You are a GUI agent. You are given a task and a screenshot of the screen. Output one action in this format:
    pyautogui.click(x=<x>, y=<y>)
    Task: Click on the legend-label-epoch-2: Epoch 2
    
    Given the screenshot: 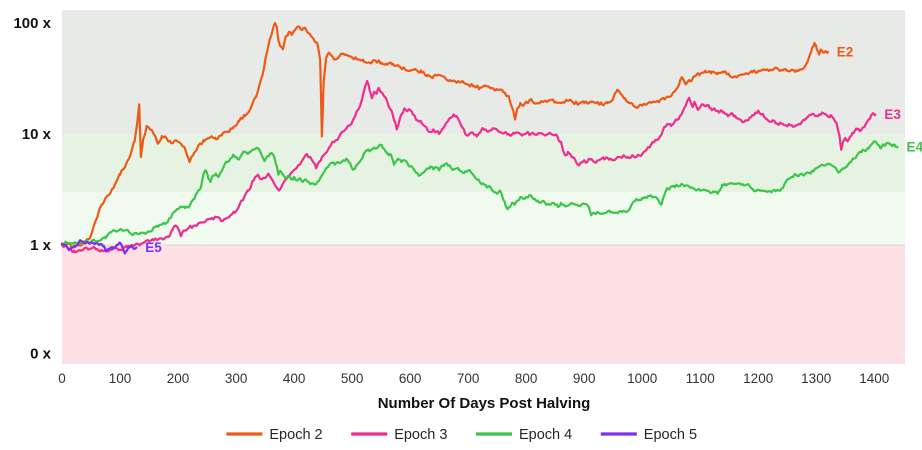 What is the action you would take?
    pyautogui.click(x=295, y=435)
    